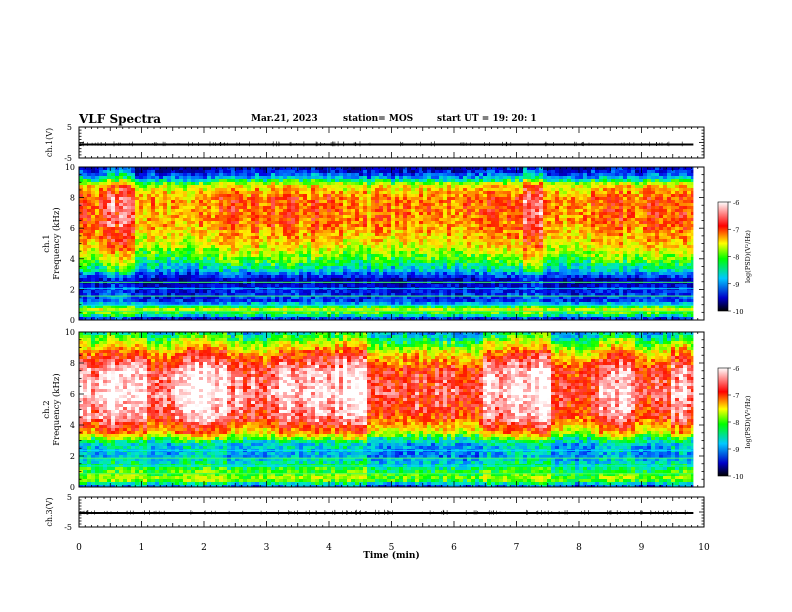 This screenshot has width=792, height=612. What do you see at coordinates (384, 512) in the screenshot?
I see `ch3-waveform-spikes` at bounding box center [384, 512].